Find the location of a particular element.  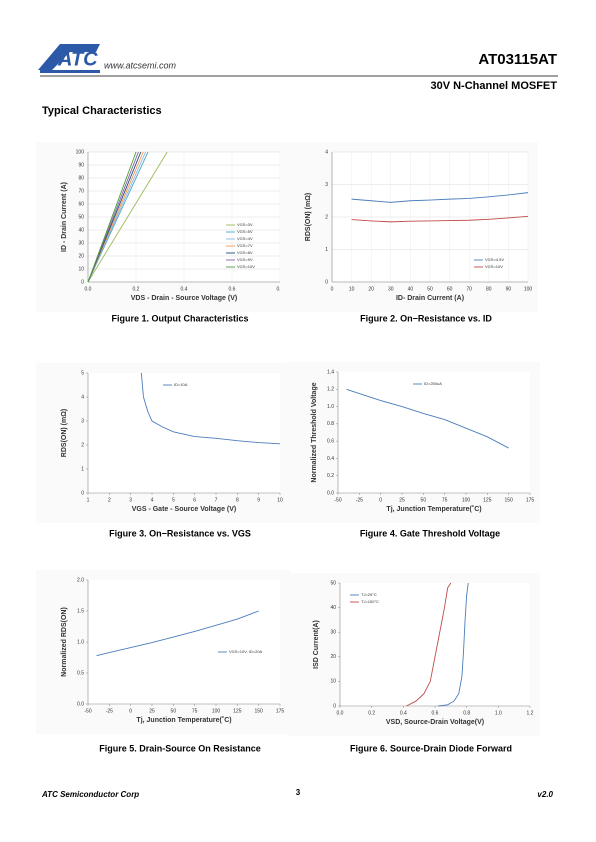

legend-label: VGS=4.5V is located at coordinates (494, 259).